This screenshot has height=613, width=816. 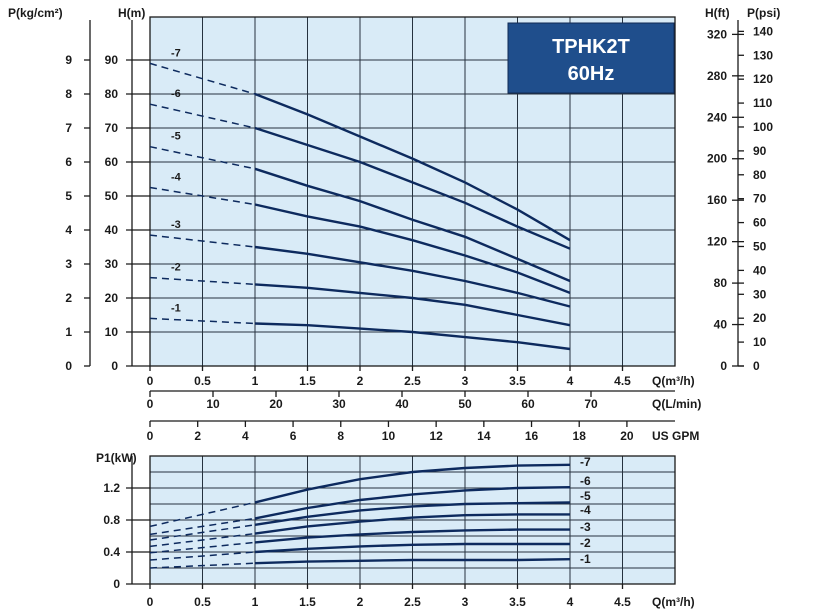 What do you see at coordinates (591, 404) in the screenshot?
I see `x-tick-label-lmin: 70` at bounding box center [591, 404].